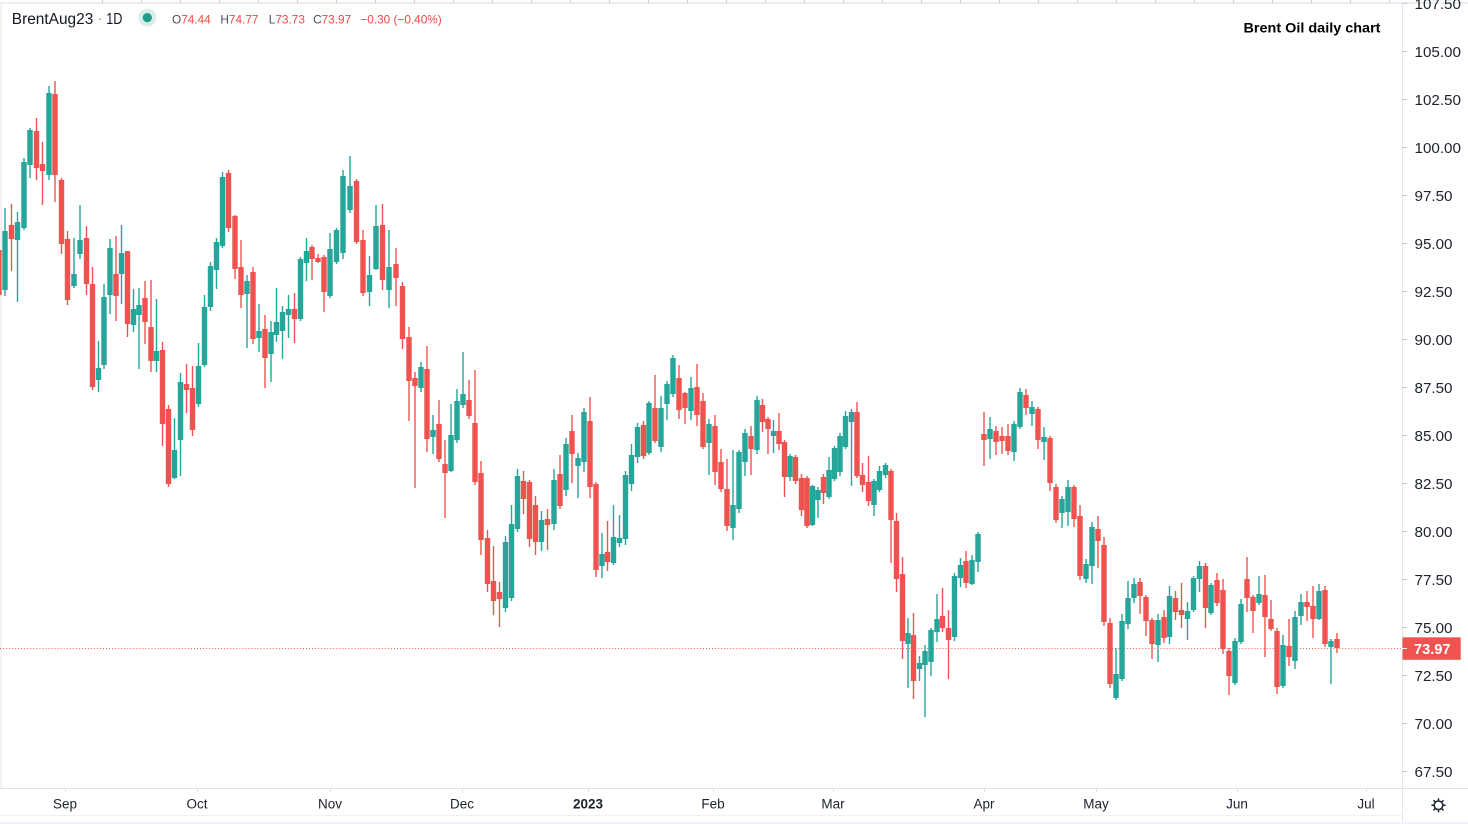  I want to click on svg-text: 82.50, so click(1434, 484).